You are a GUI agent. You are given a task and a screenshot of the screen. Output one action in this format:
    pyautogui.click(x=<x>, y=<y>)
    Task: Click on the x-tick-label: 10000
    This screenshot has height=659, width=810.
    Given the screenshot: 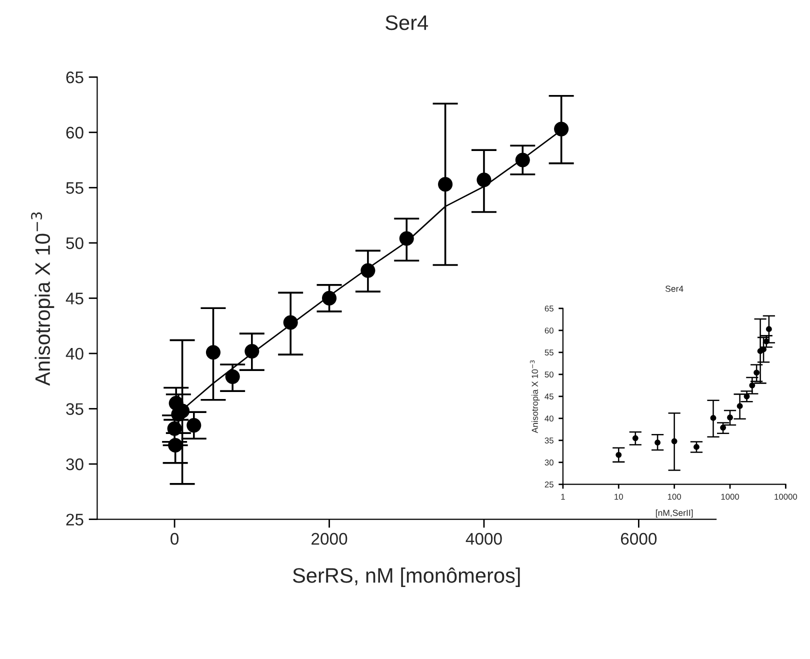 What is the action you would take?
    pyautogui.click(x=786, y=497)
    